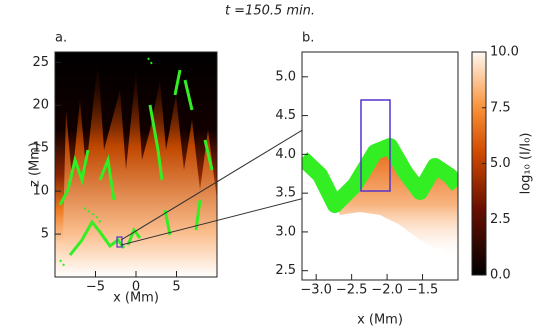 Image resolution: width=540 pixels, height=330 pixels. Describe the element at coordinates (423, 290) in the screenshot. I see `x-tick-label: −1.5` at that location.